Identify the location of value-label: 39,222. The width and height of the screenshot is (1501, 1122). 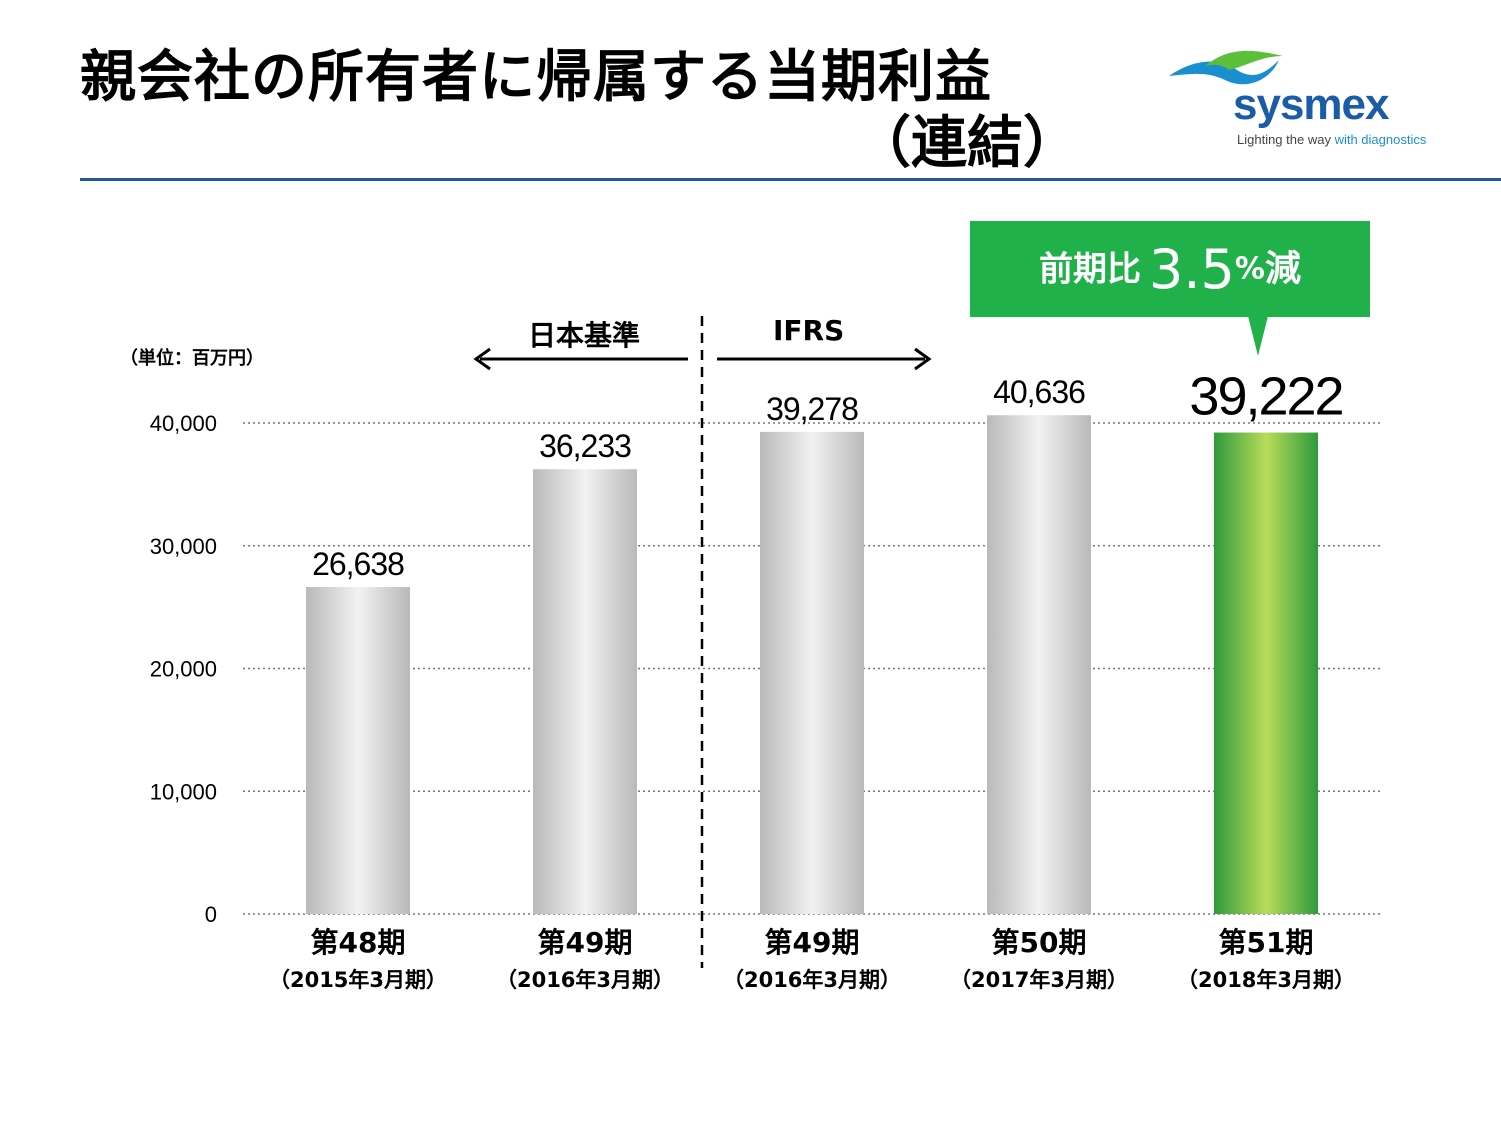
(1265, 397).